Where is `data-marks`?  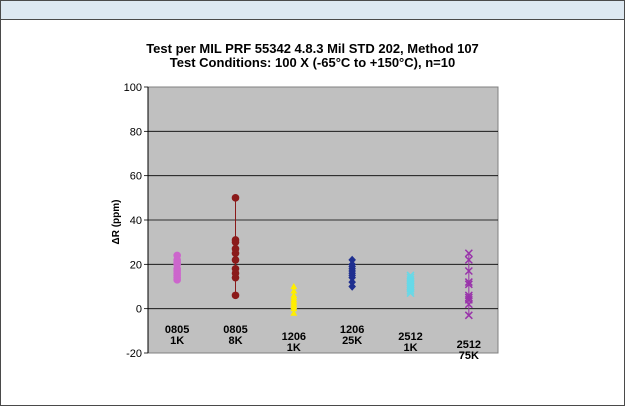
data-marks is located at coordinates (323, 257).